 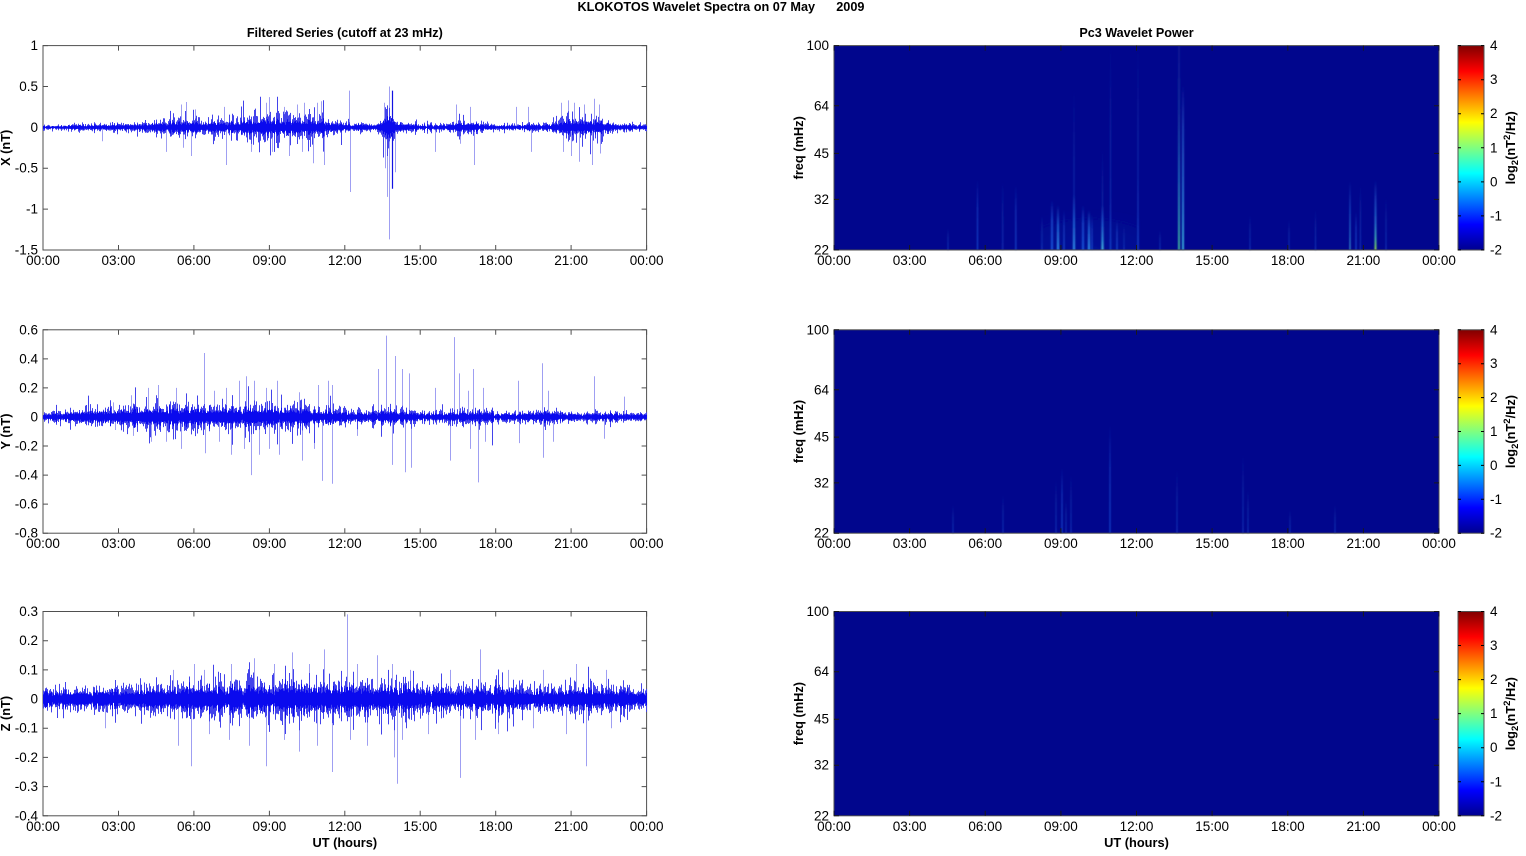 I want to click on svg-text: -1.5, so click(x=26, y=250).